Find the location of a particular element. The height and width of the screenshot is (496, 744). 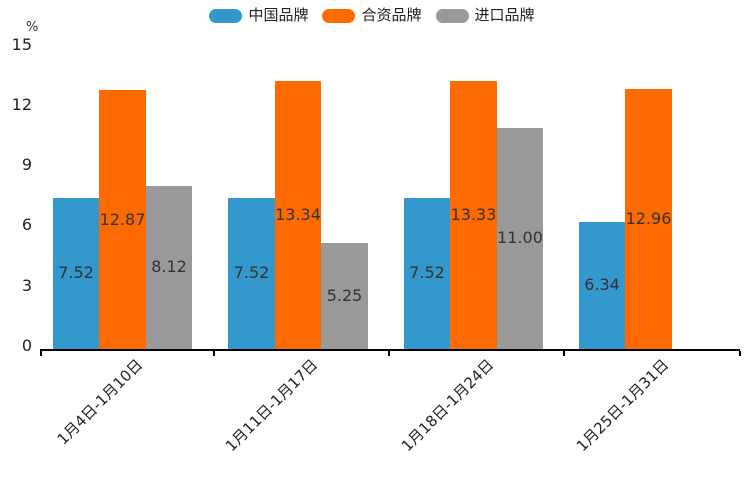

legend-label: 进口品牌 is located at coordinates (504, 15).